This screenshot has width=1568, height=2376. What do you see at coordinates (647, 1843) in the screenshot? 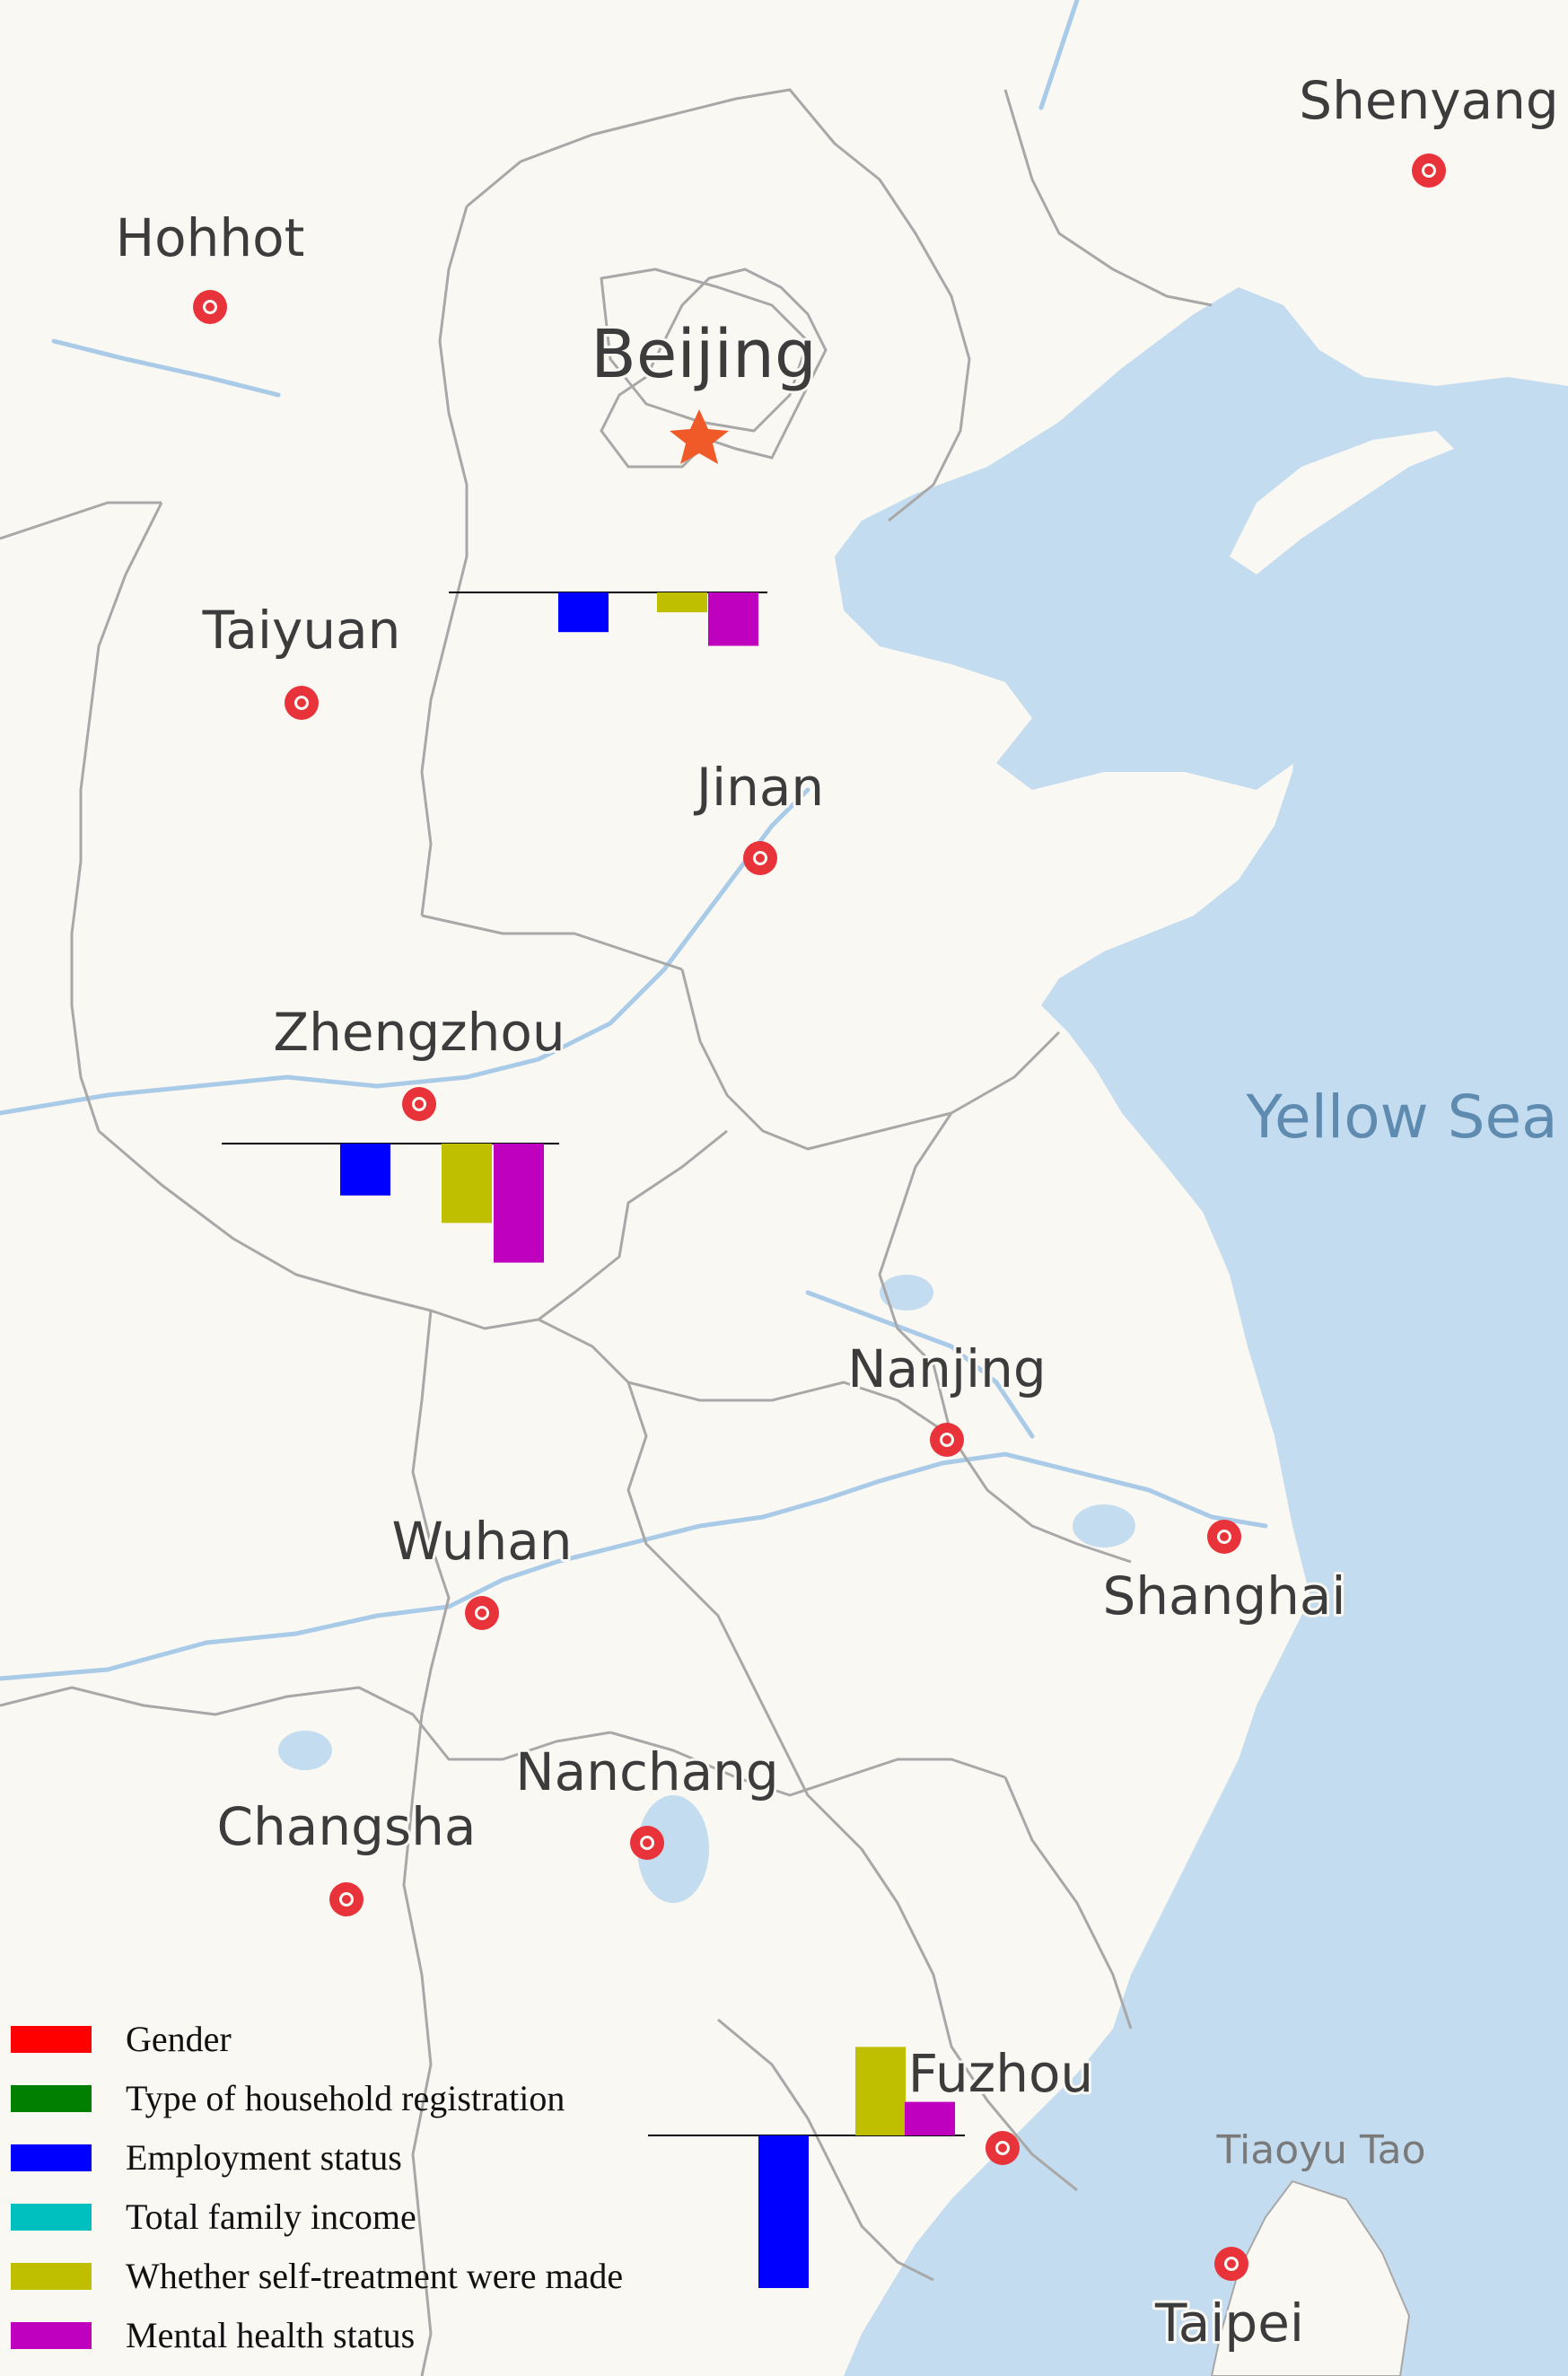
I see `city-marker-nanchang` at bounding box center [647, 1843].